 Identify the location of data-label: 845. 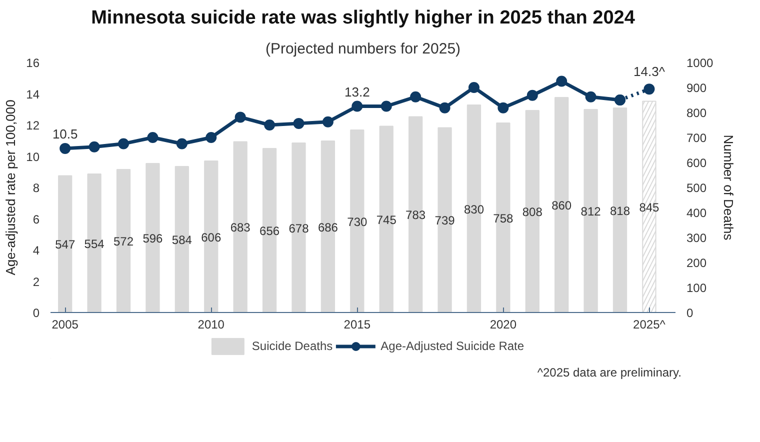
(649, 207).